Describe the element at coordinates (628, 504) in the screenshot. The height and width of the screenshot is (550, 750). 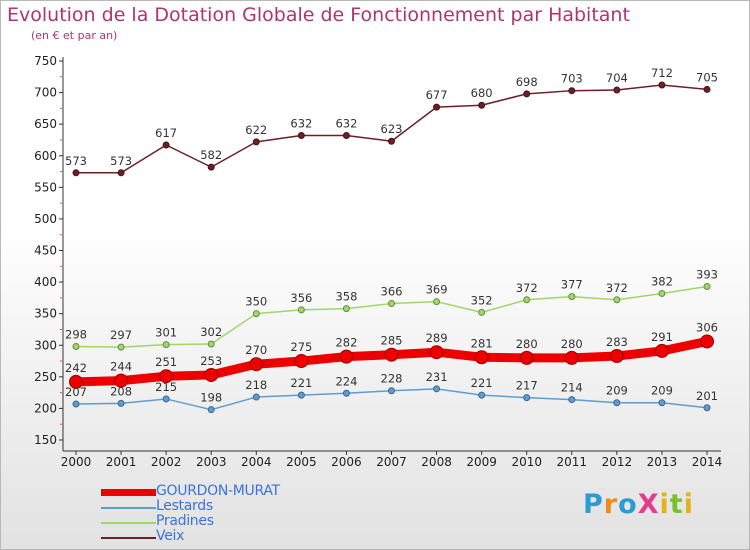
I see `logo-letter: o` at that location.